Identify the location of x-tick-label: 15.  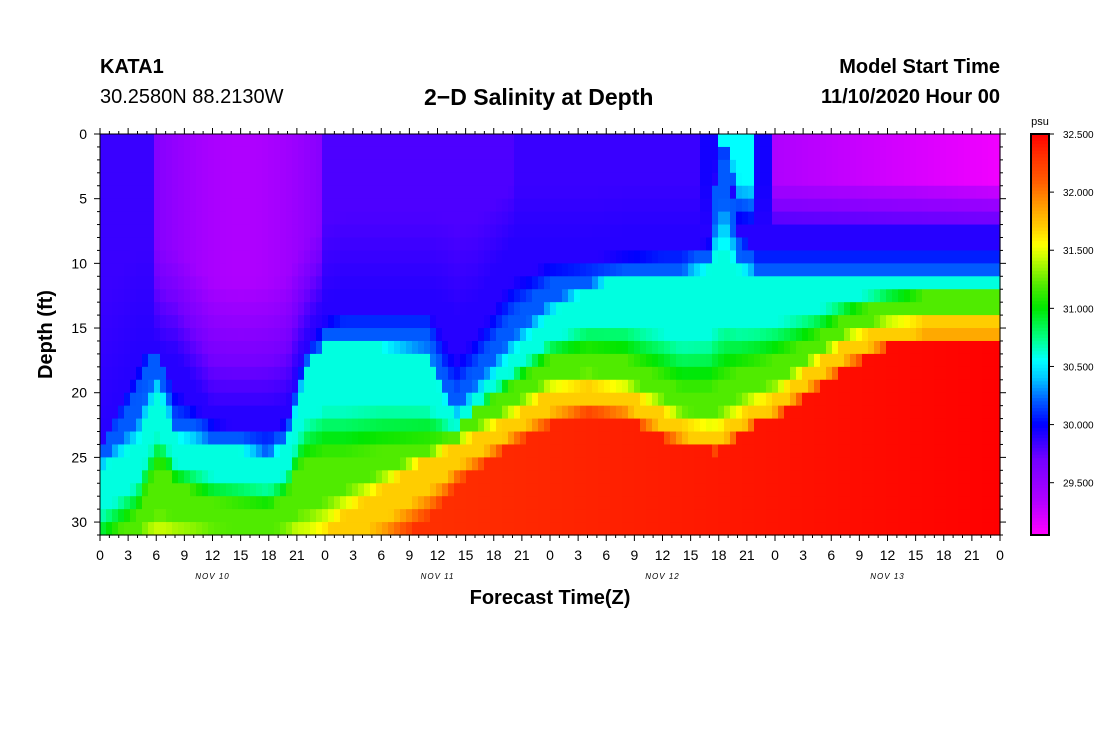
(466, 555).